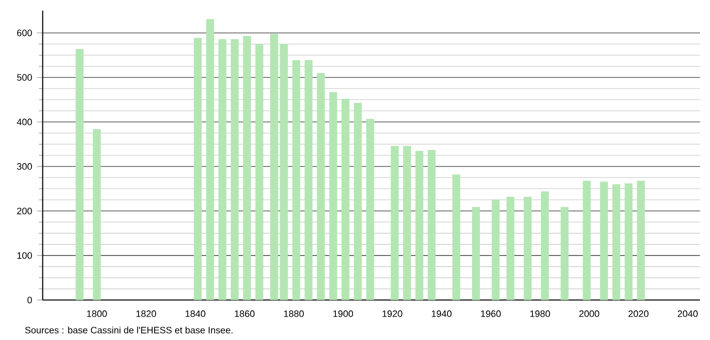 This screenshot has height=340, width=710. What do you see at coordinates (589, 313) in the screenshot?
I see `x-tick-label: 2000` at bounding box center [589, 313].